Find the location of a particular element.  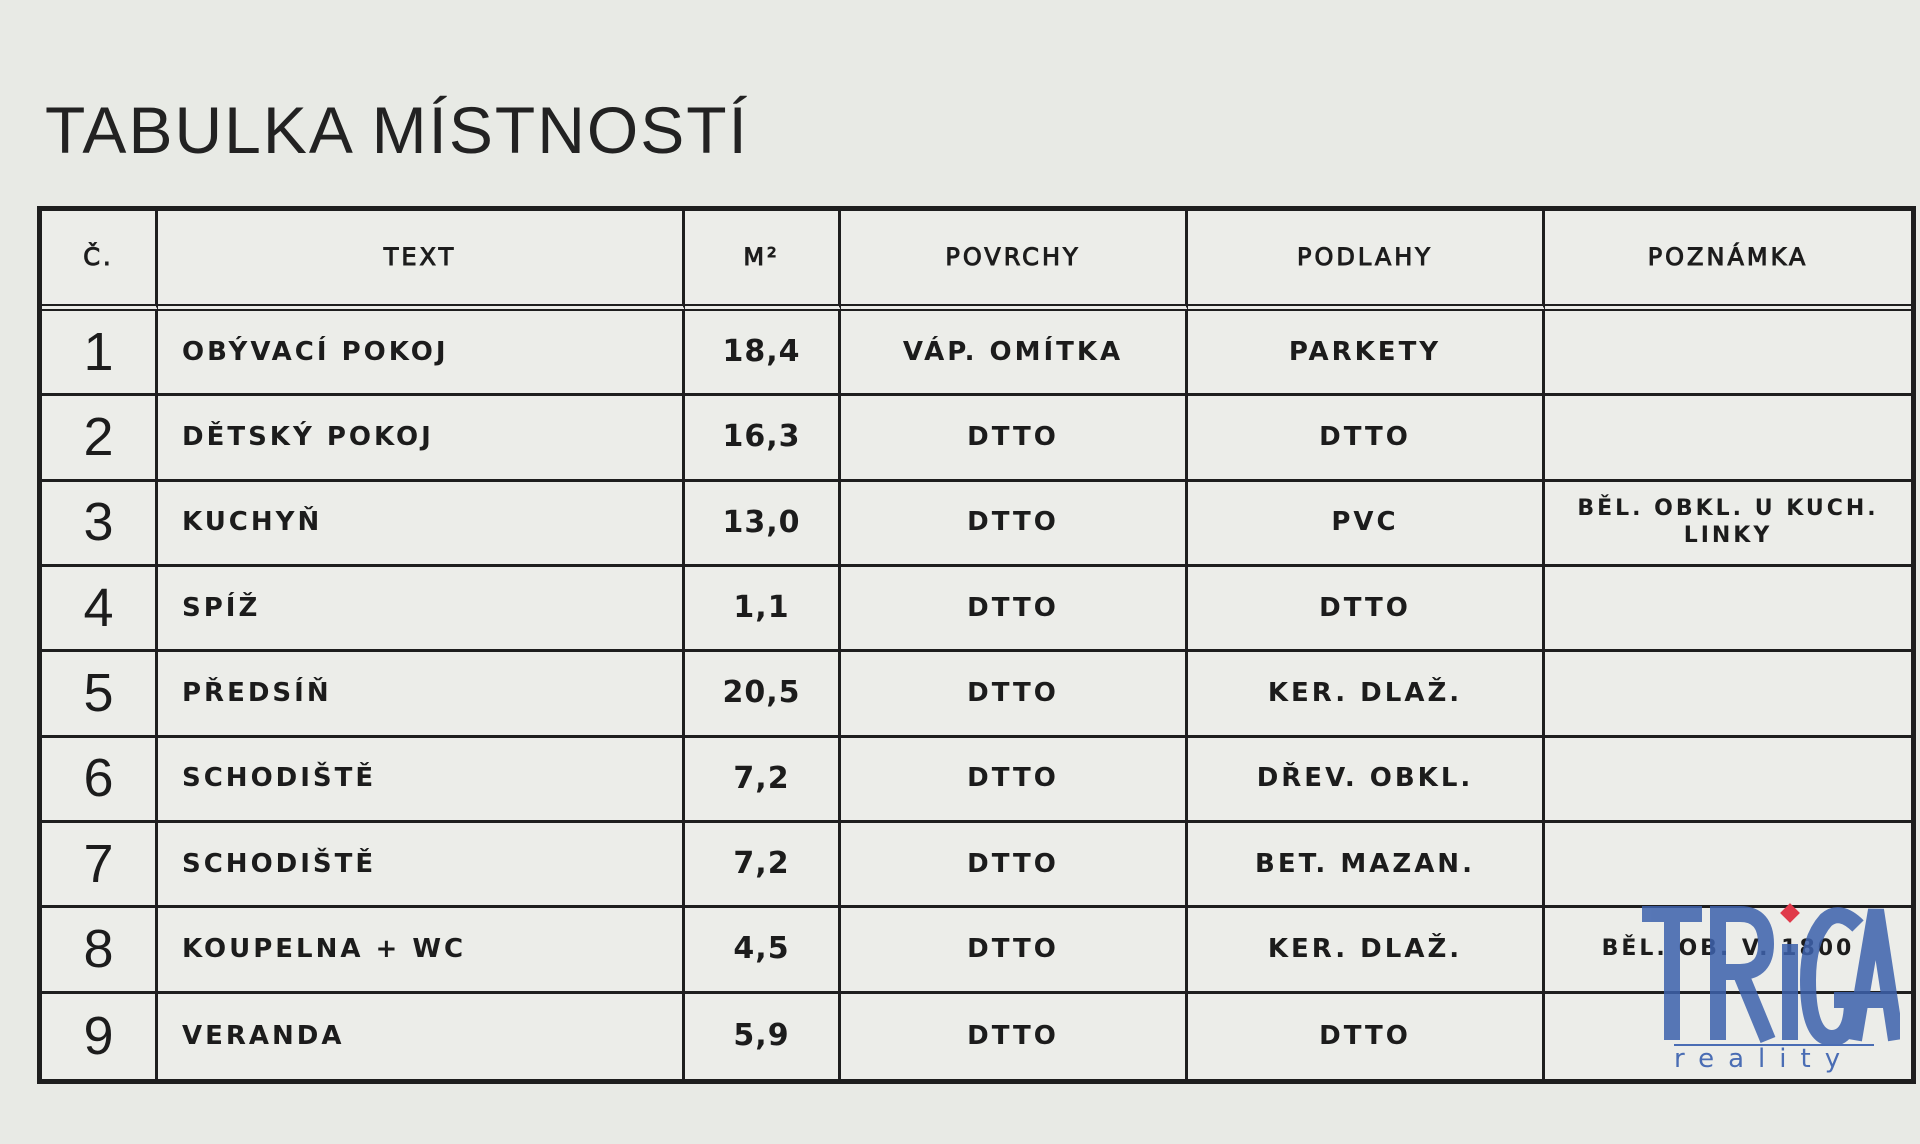

room-name: DĚTSKÝ POKOJ is located at coordinates (421, 439).